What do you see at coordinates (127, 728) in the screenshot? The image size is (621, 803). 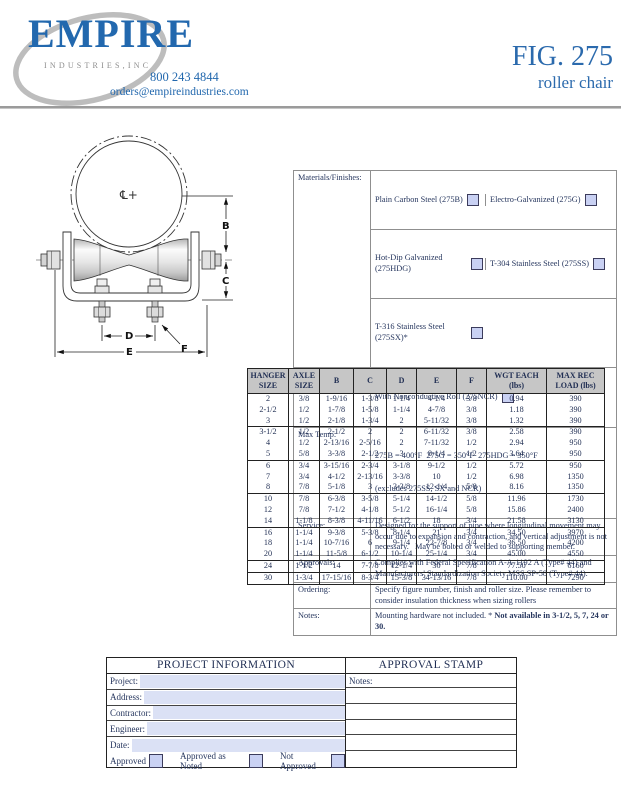 I see `field-label: Engineer:` at bounding box center [127, 728].